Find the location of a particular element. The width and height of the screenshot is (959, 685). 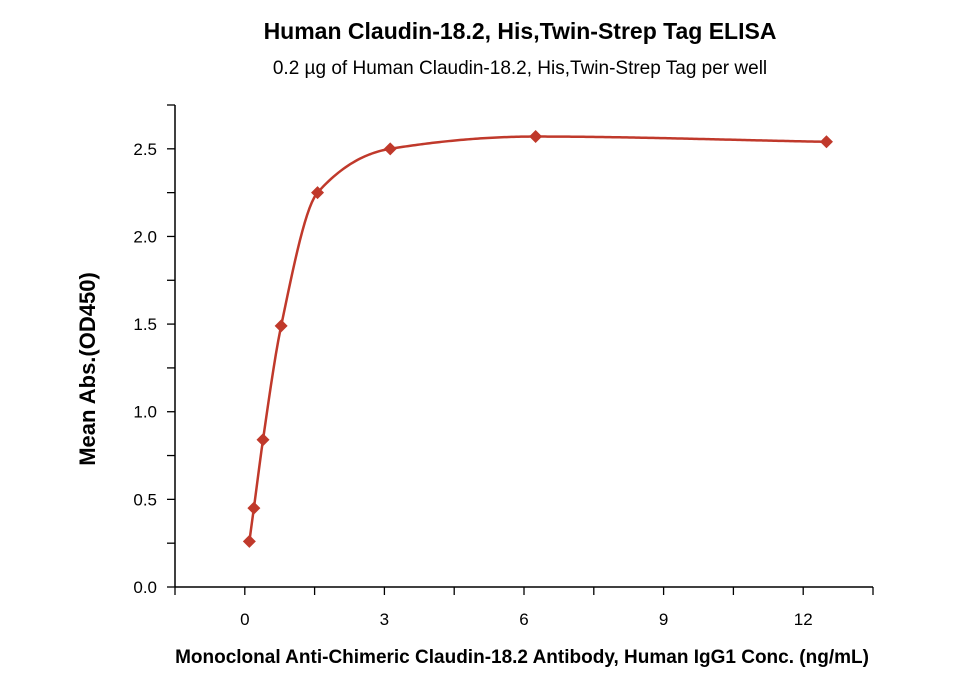

y-tick-label: 1.5 is located at coordinates (145, 324).